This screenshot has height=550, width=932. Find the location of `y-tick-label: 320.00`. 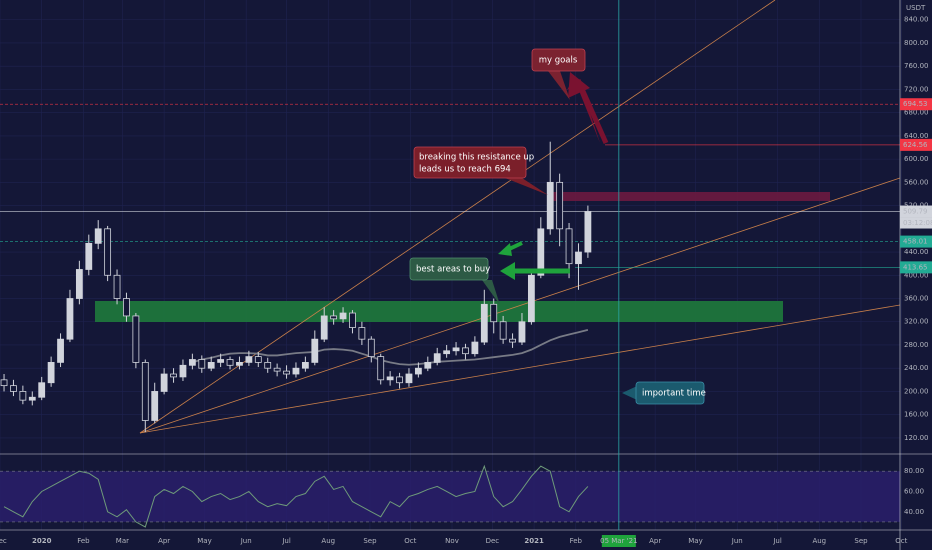

y-tick-label: 320.00 is located at coordinates (916, 322).